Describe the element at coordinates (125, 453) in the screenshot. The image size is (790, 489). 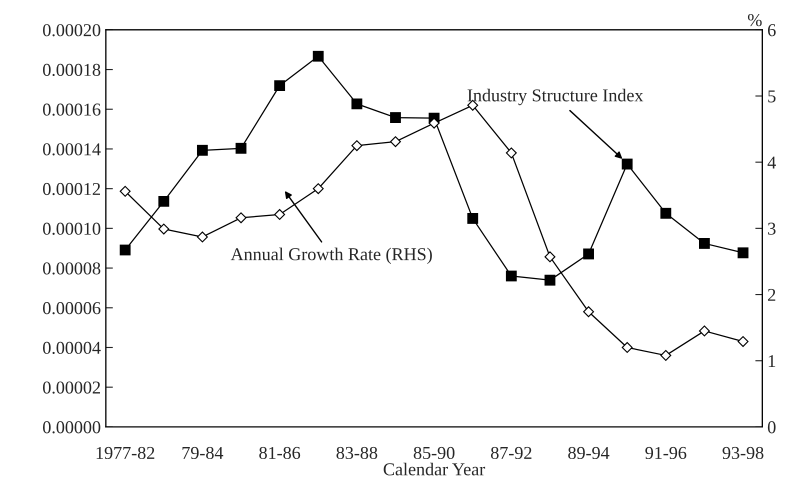
I see `x-tick-label: 1977-82` at that location.